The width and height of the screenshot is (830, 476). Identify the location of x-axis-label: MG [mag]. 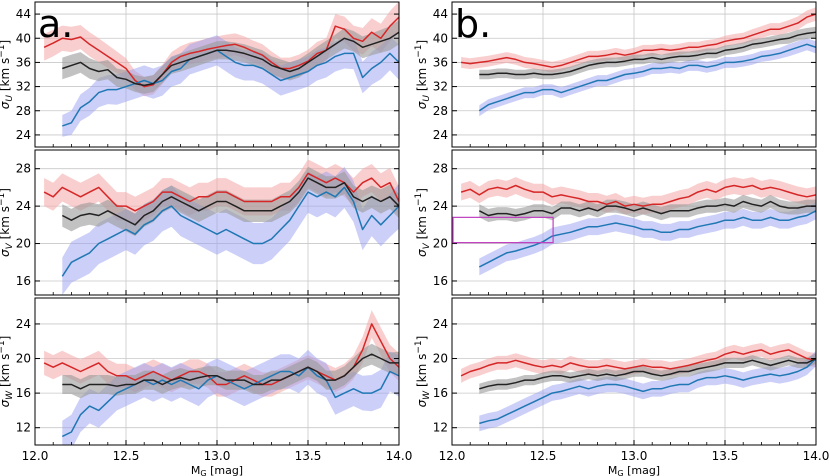
(217, 470).